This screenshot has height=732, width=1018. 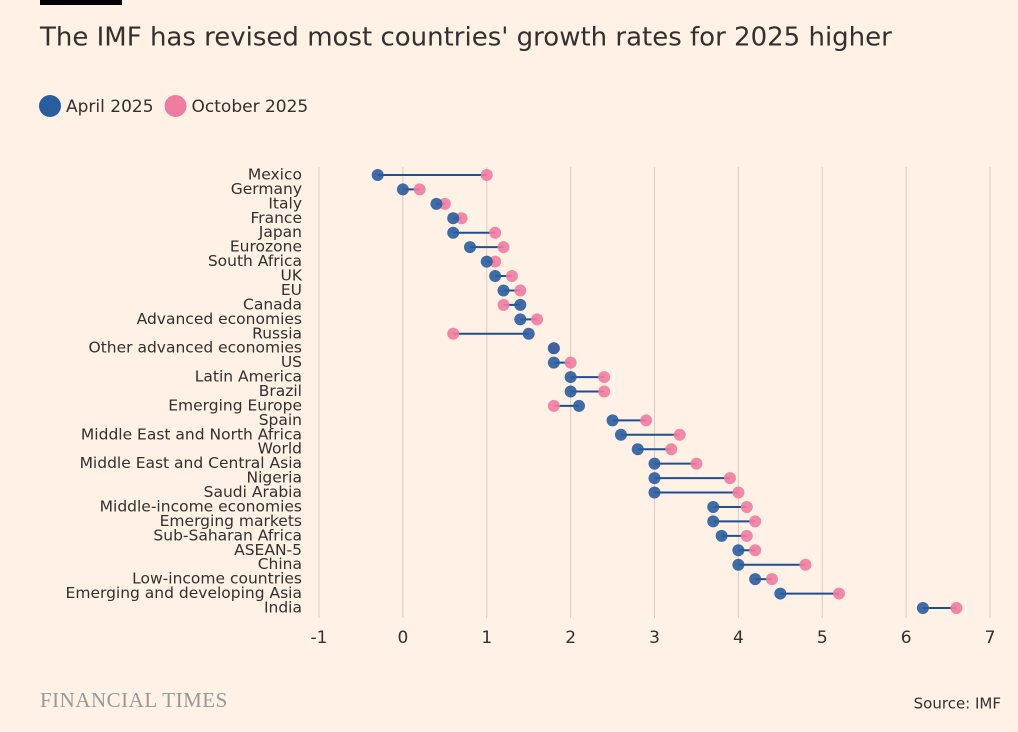 What do you see at coordinates (280, 449) in the screenshot?
I see `y-tick-label: World` at bounding box center [280, 449].